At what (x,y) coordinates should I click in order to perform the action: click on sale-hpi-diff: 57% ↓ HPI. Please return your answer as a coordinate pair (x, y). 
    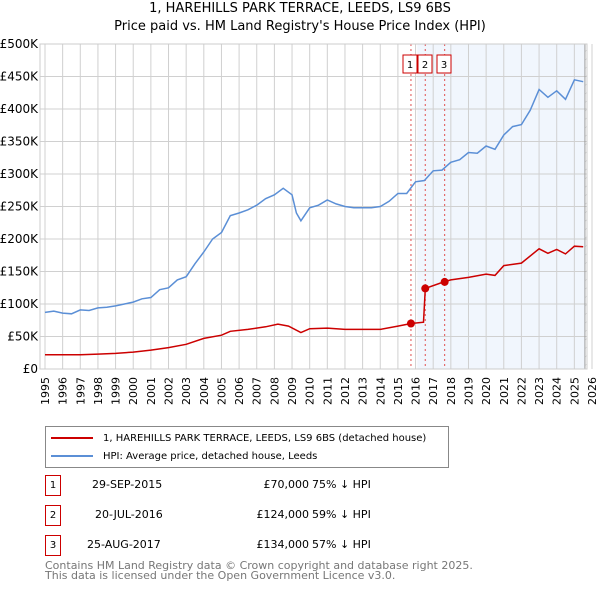
    Looking at the image, I should click on (341, 544).